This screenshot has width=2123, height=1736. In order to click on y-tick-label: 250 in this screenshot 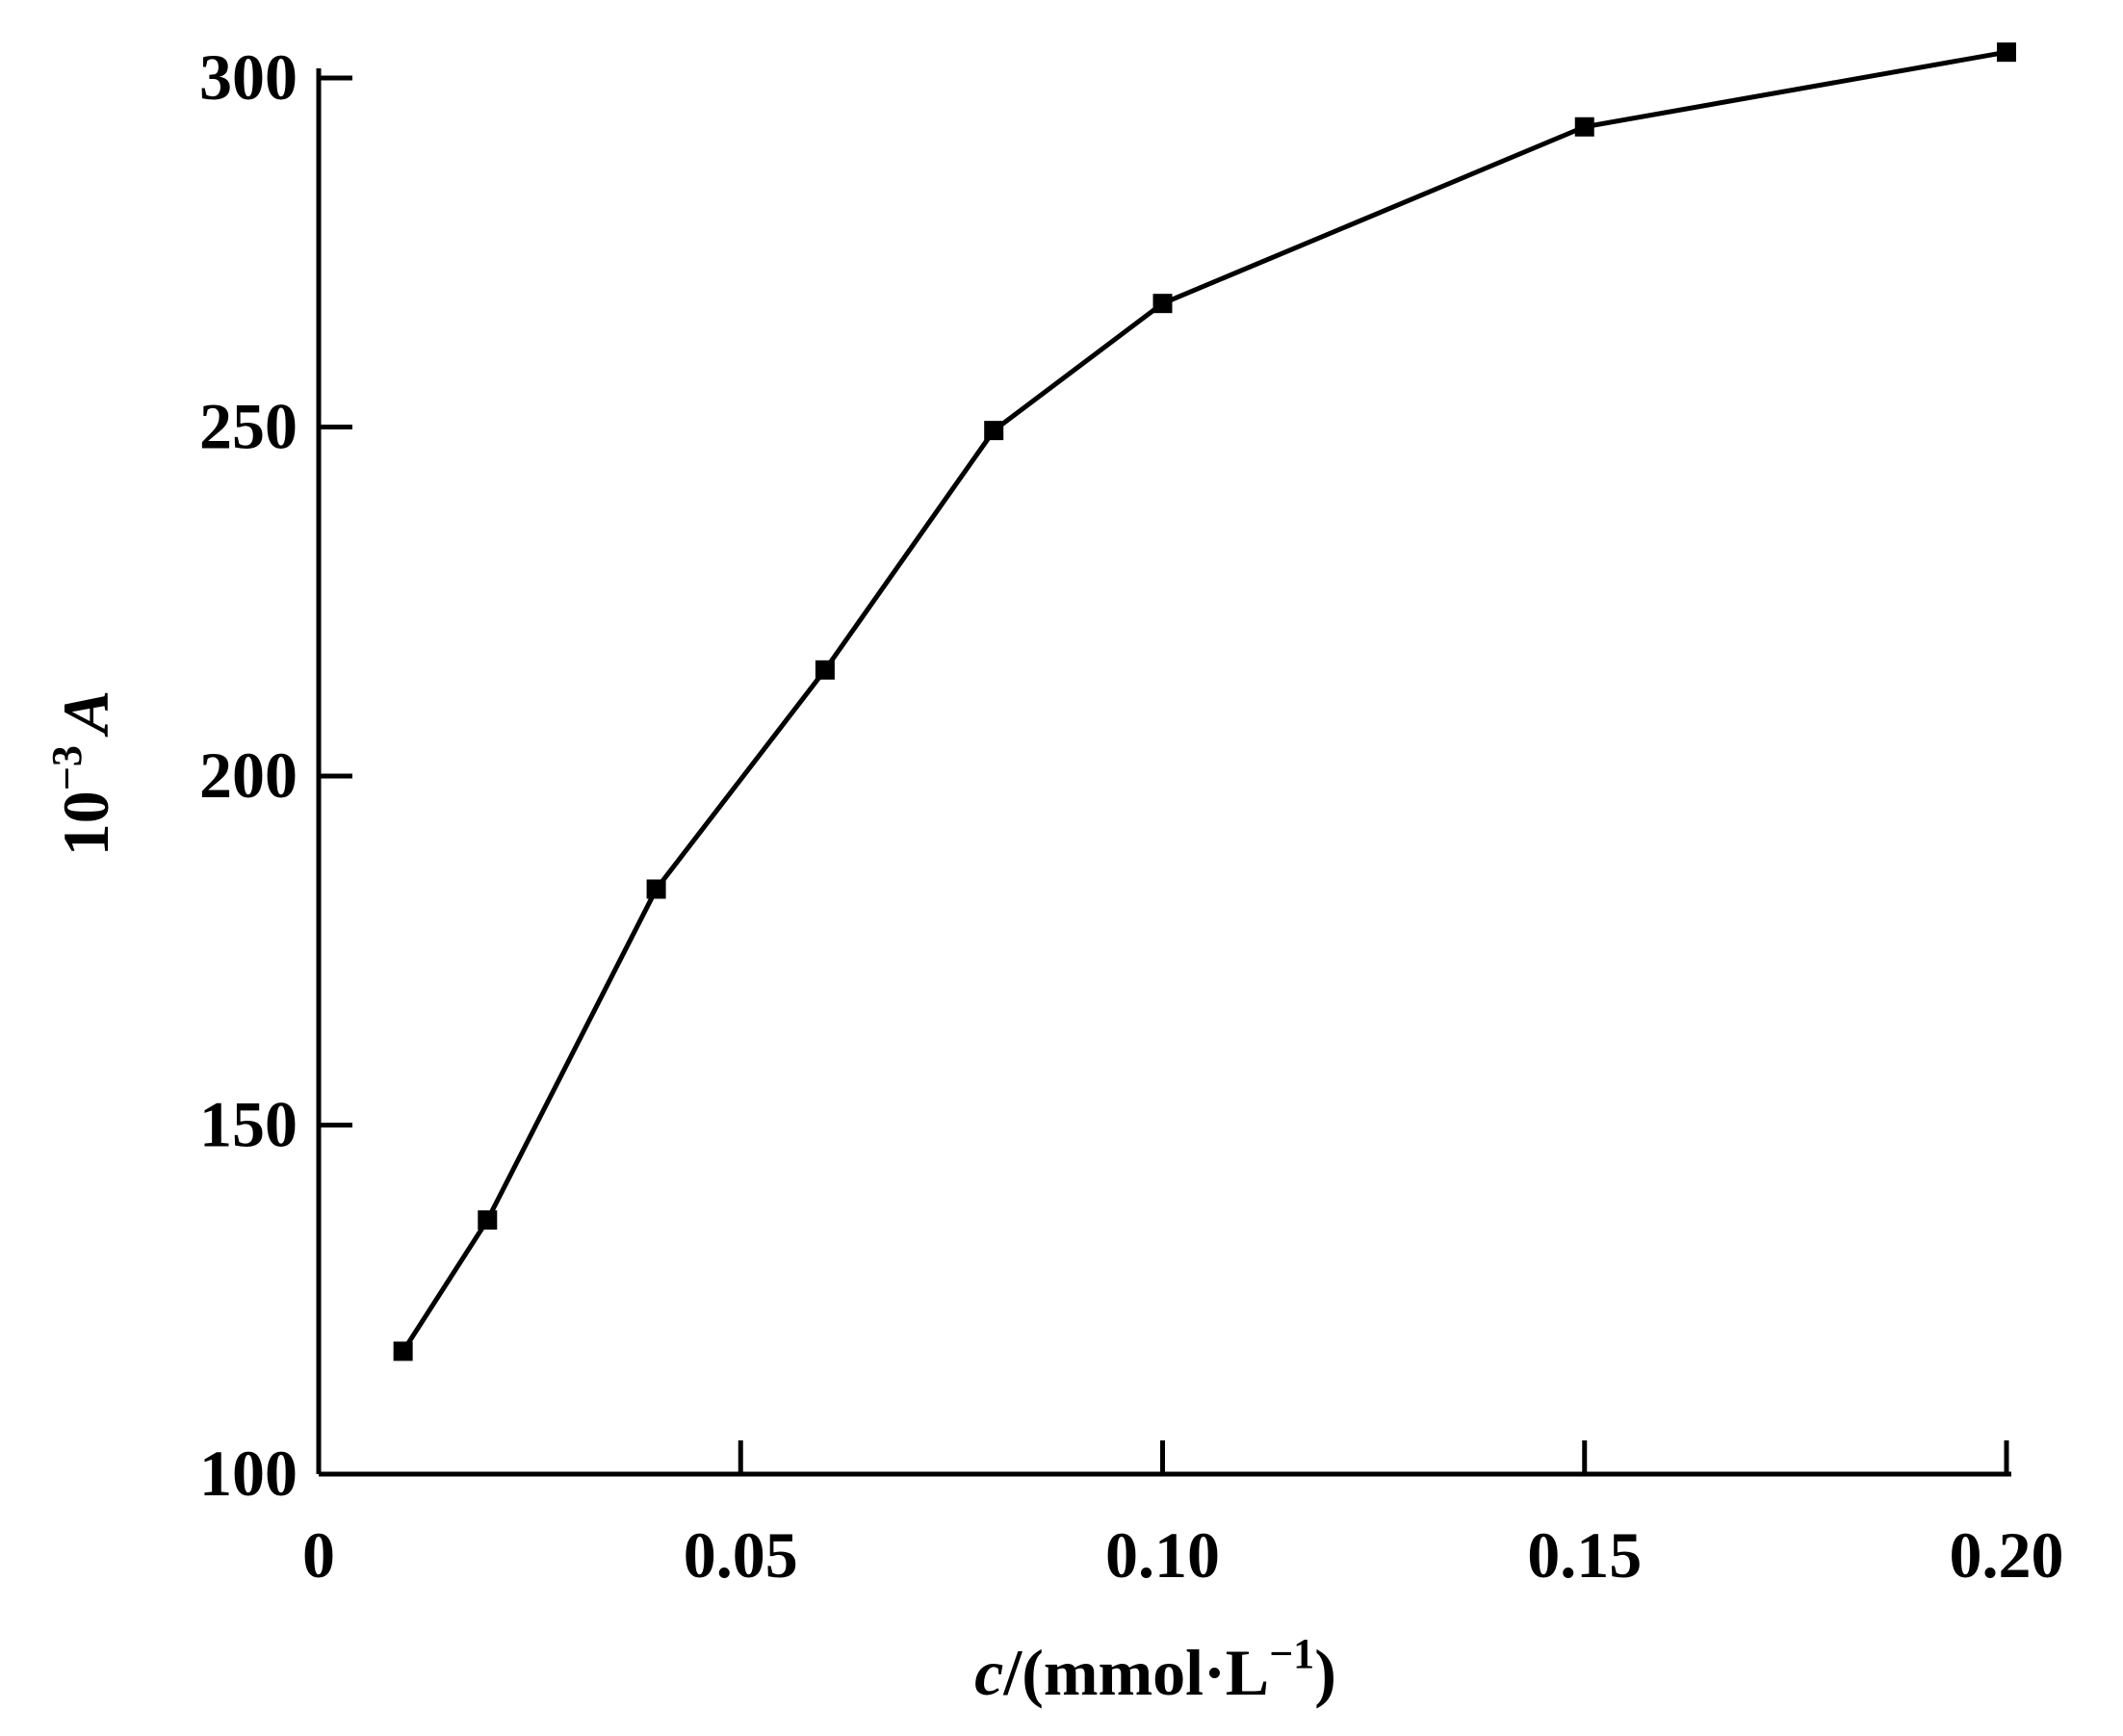, I will do `click(248, 427)`.